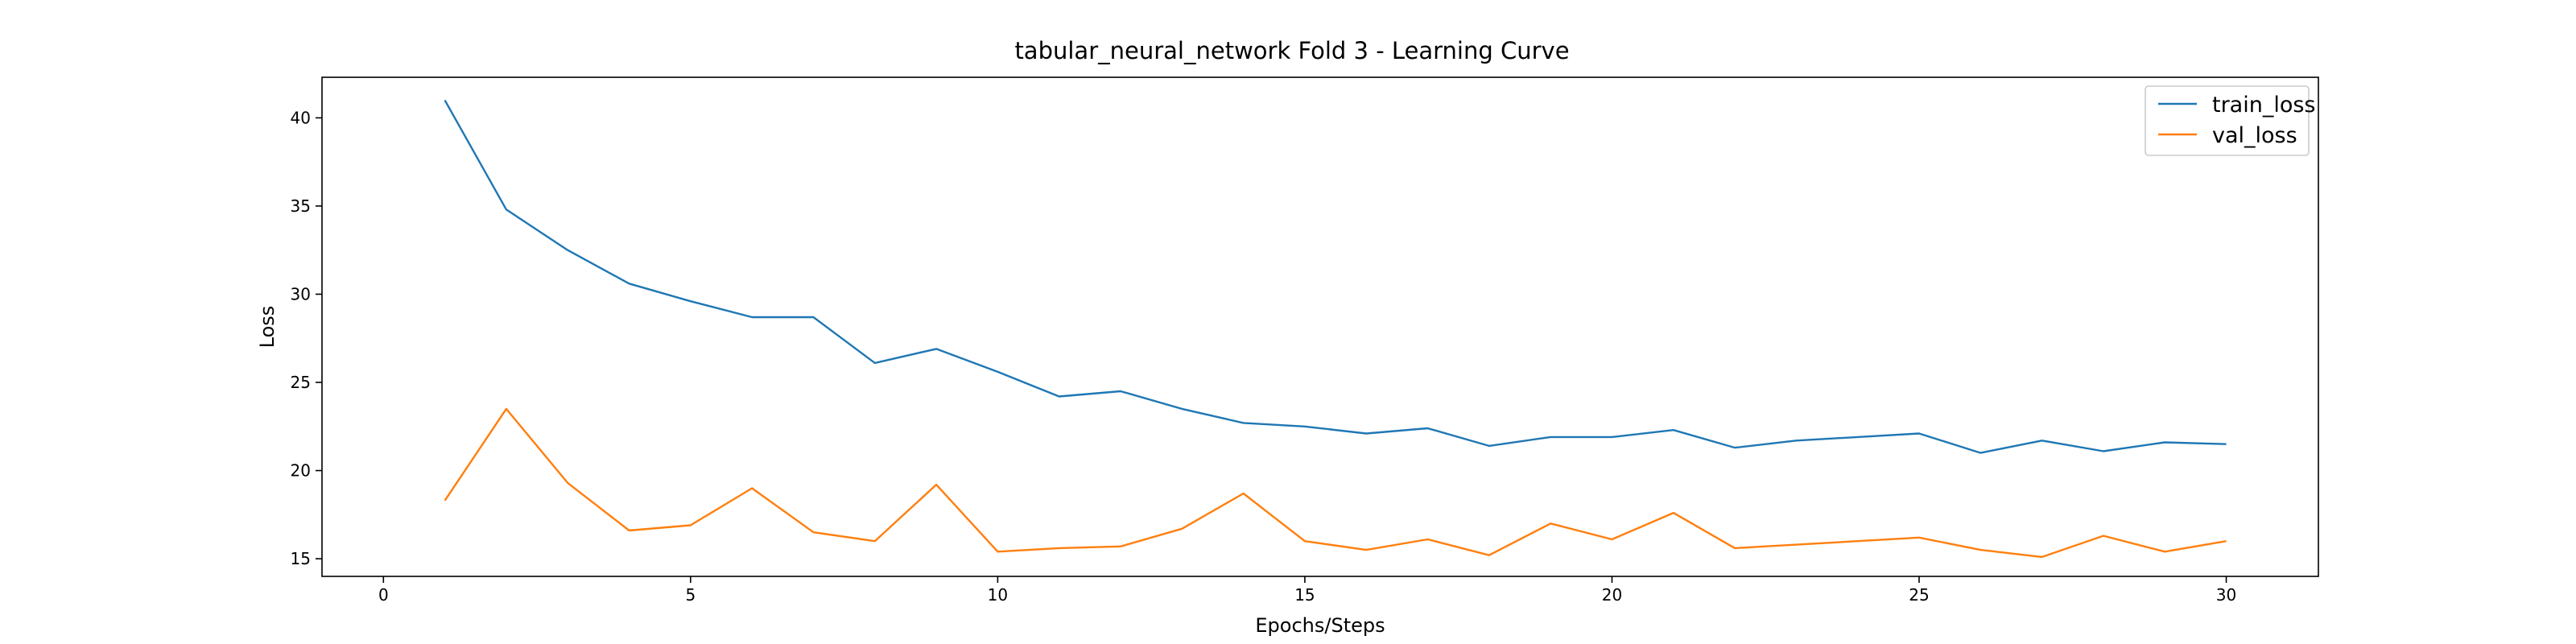  What do you see at coordinates (1612, 595) in the screenshot?
I see `x-tick-label: 20` at bounding box center [1612, 595].